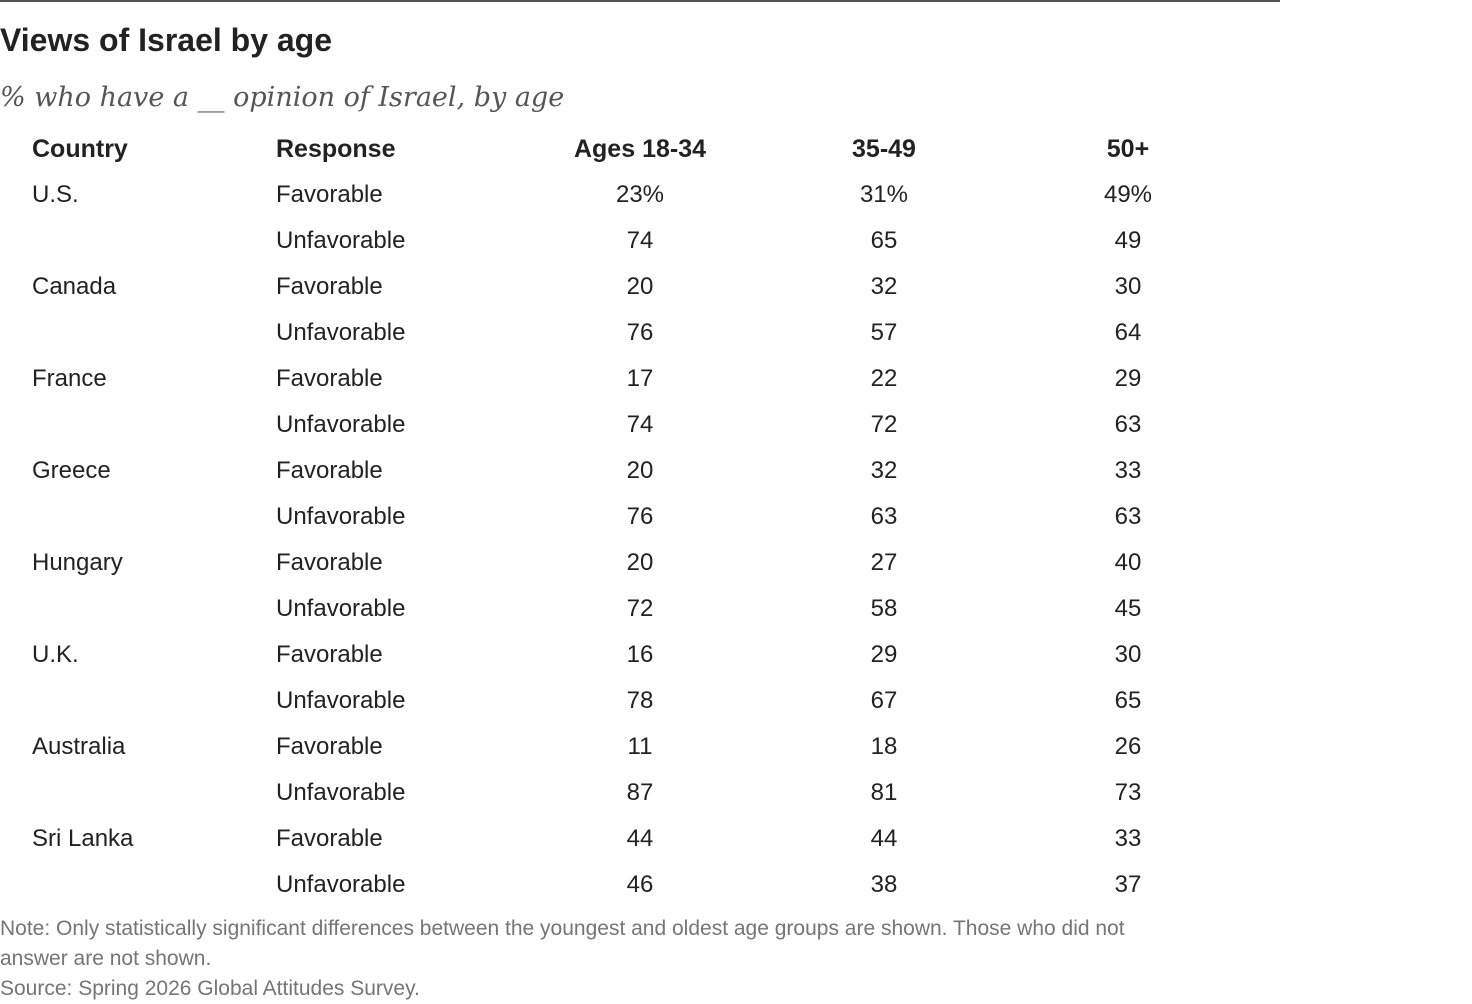 This screenshot has height=1004, width=1472. I want to click on table-row: Unfavorable 74 72 63, so click(640, 425).